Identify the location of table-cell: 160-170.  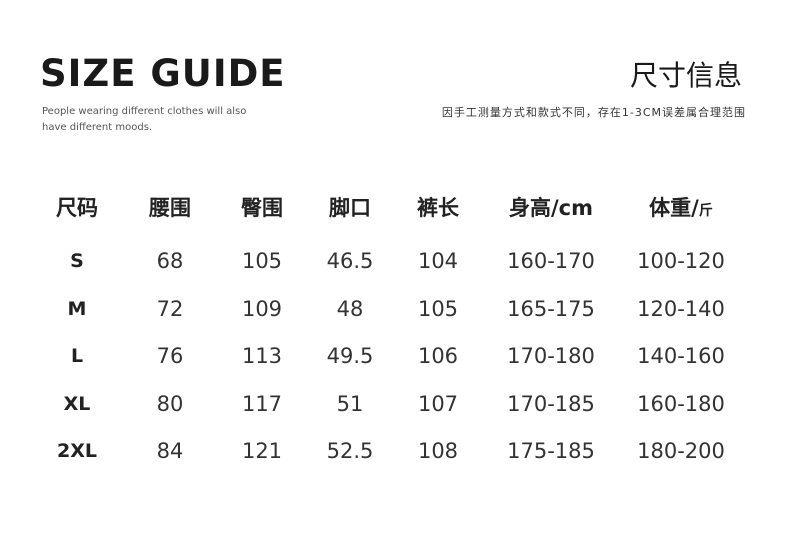
(551, 261).